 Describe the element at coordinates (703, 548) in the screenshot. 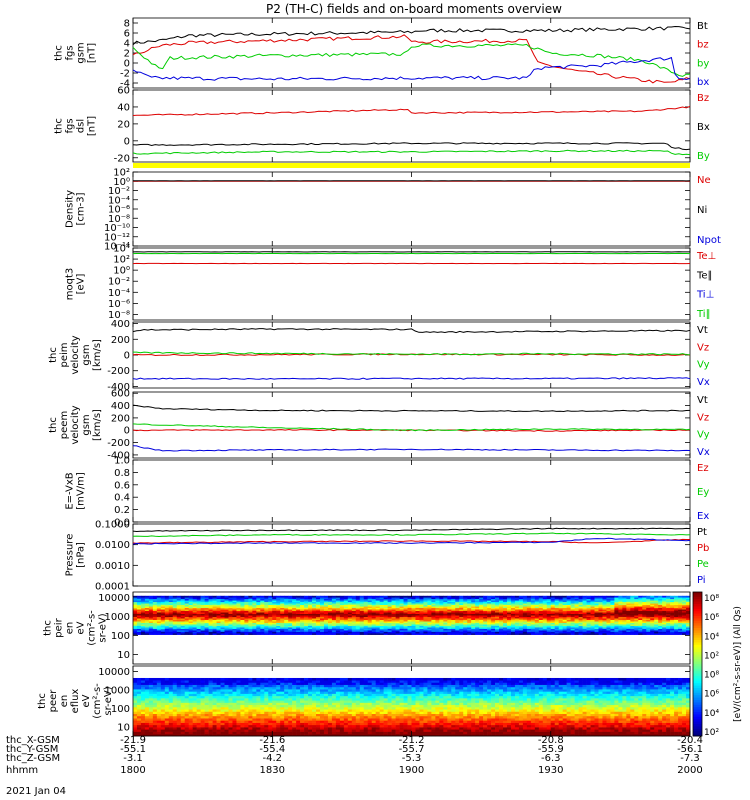

I see `legend-Pb: Pb` at that location.